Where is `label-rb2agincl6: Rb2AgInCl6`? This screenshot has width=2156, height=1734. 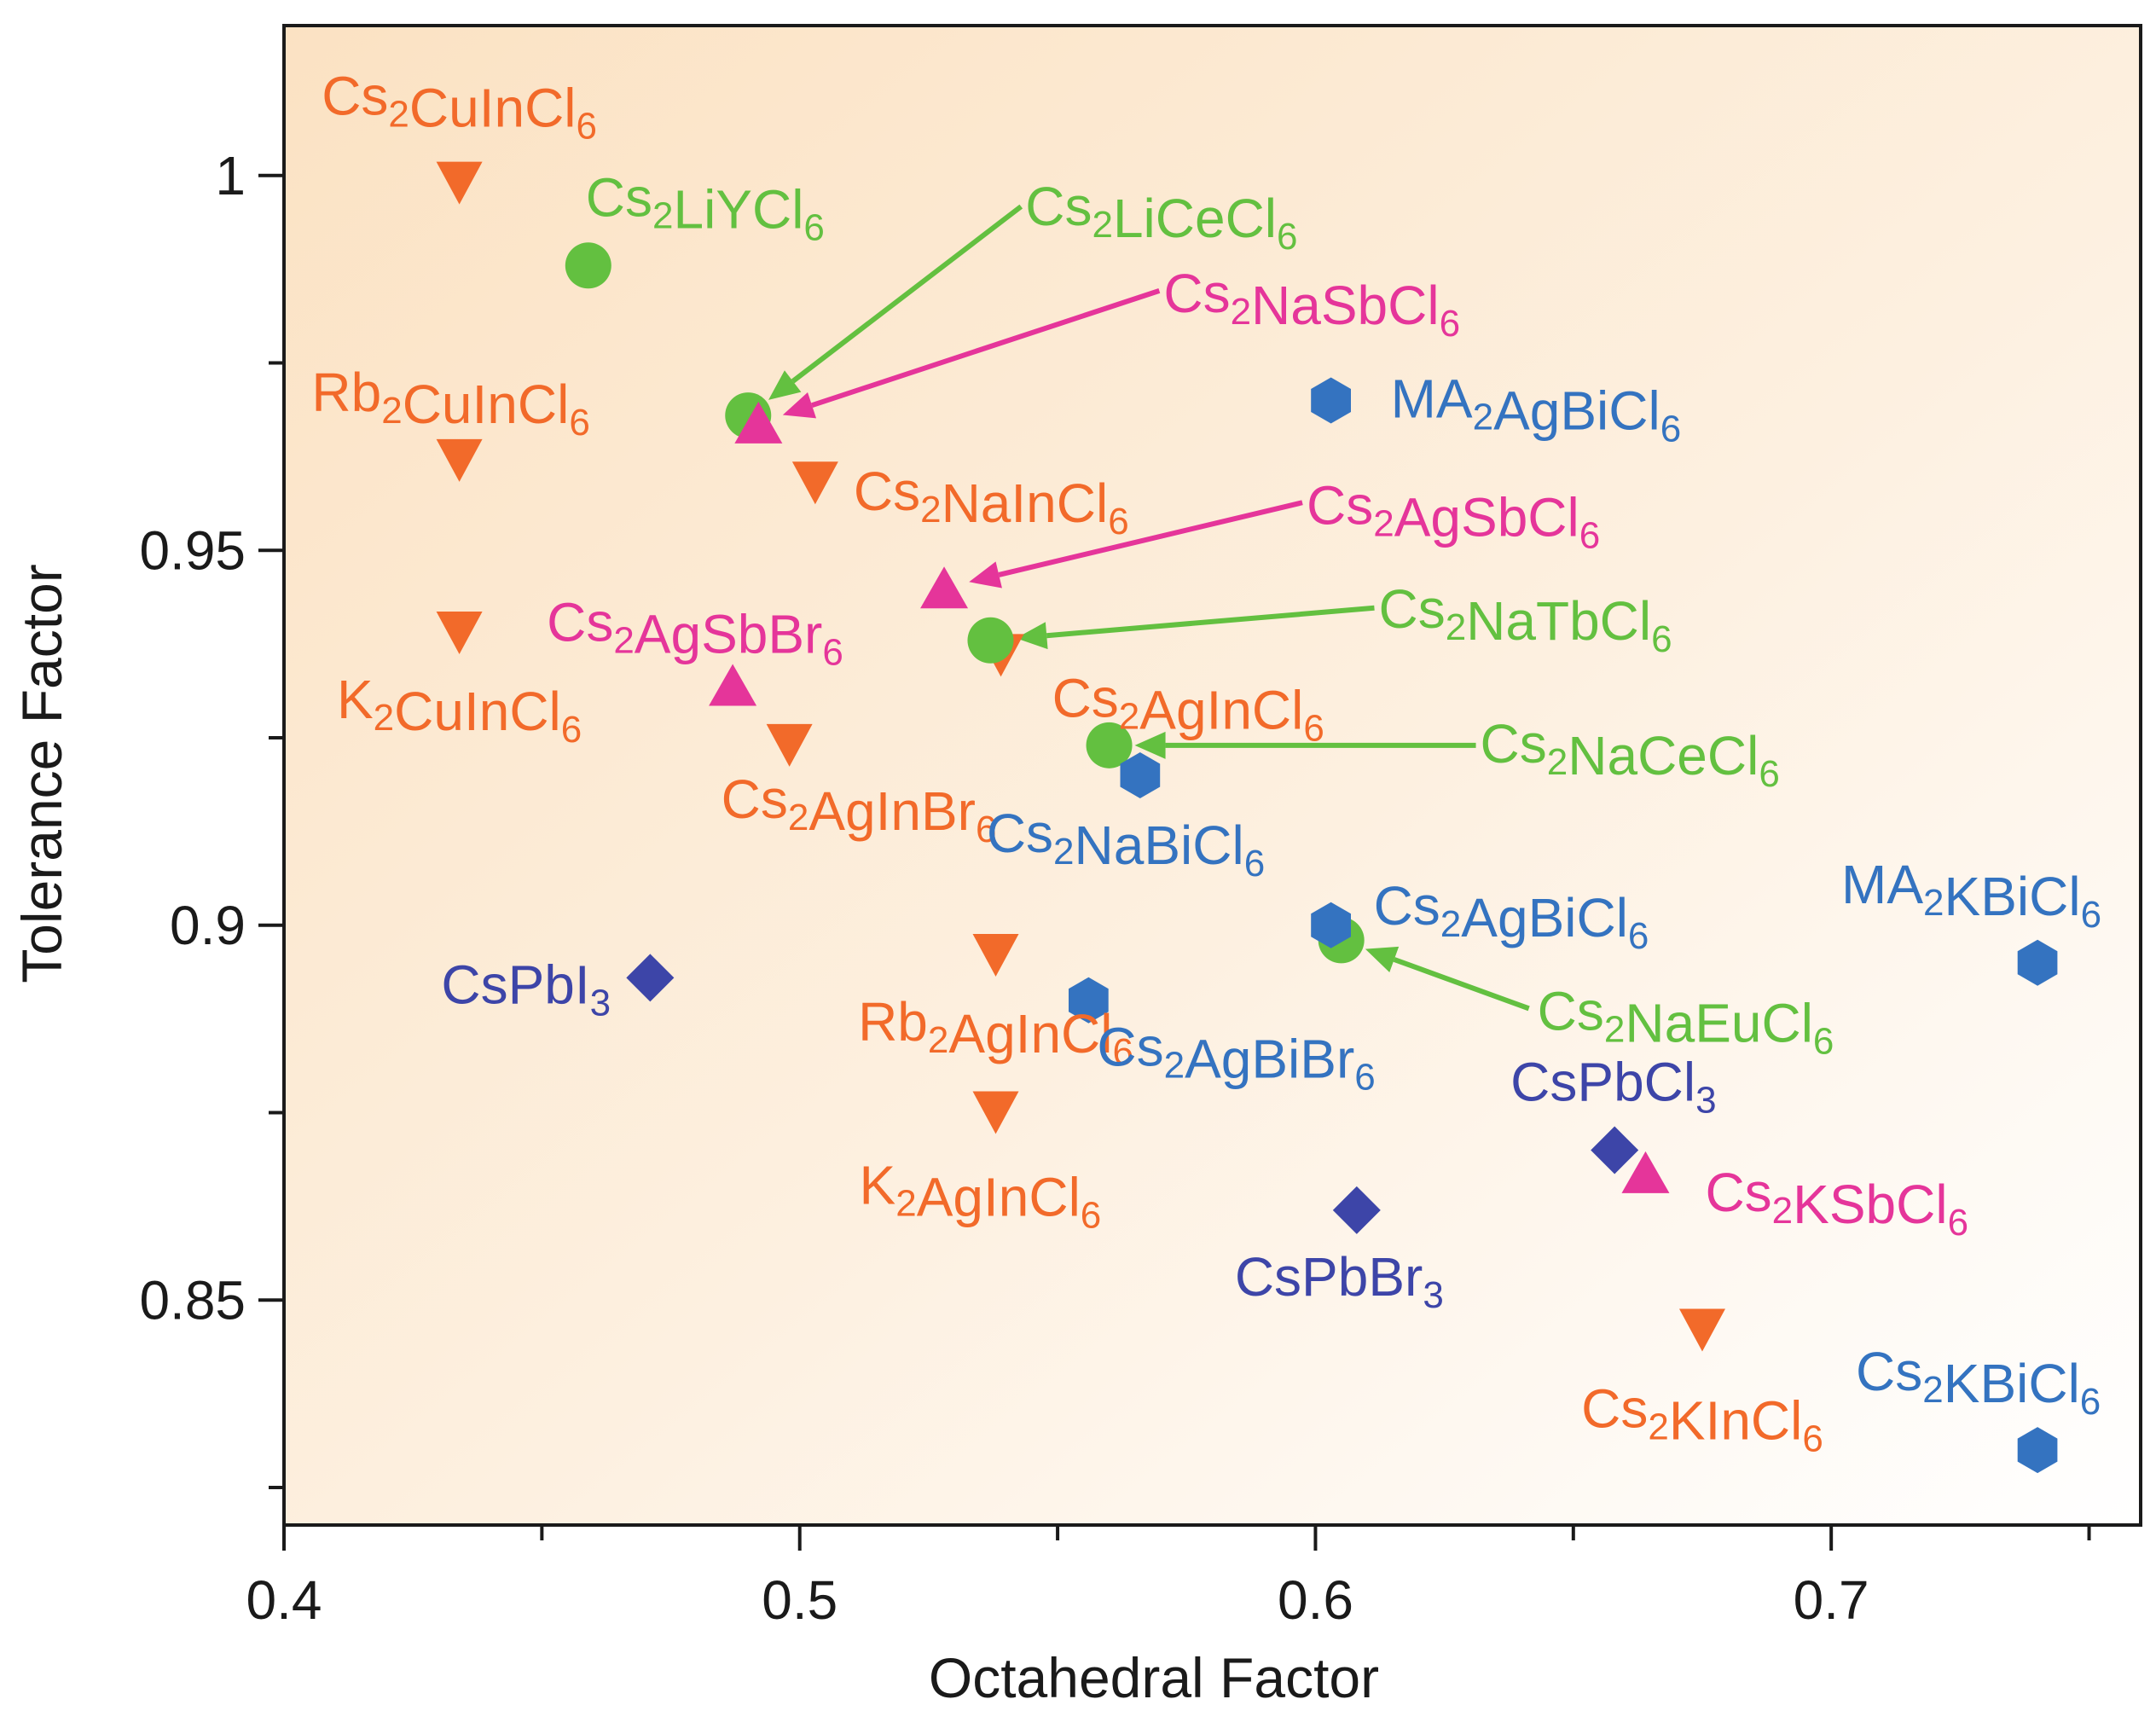 label-rb2agincl6: Rb2AgInCl6 is located at coordinates (995, 1032).